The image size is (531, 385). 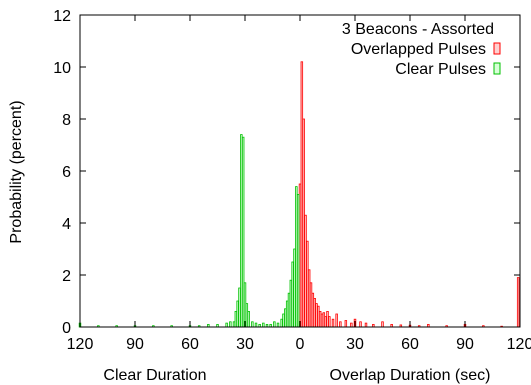 What do you see at coordinates (66, 224) in the screenshot?
I see `y-tick-label: 4` at bounding box center [66, 224].